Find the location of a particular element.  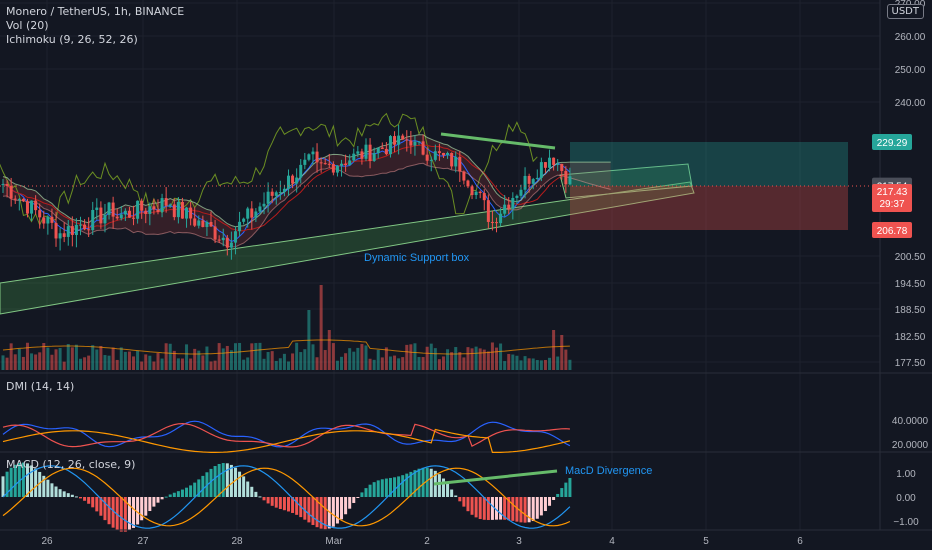

adx-line is located at coordinates (286, 440).